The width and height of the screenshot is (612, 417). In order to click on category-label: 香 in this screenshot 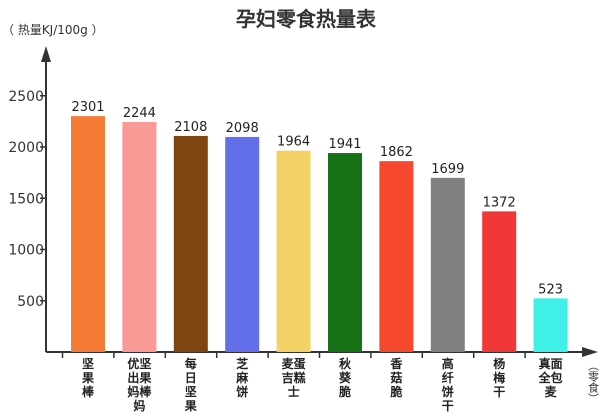, I will do `click(395, 363)`.